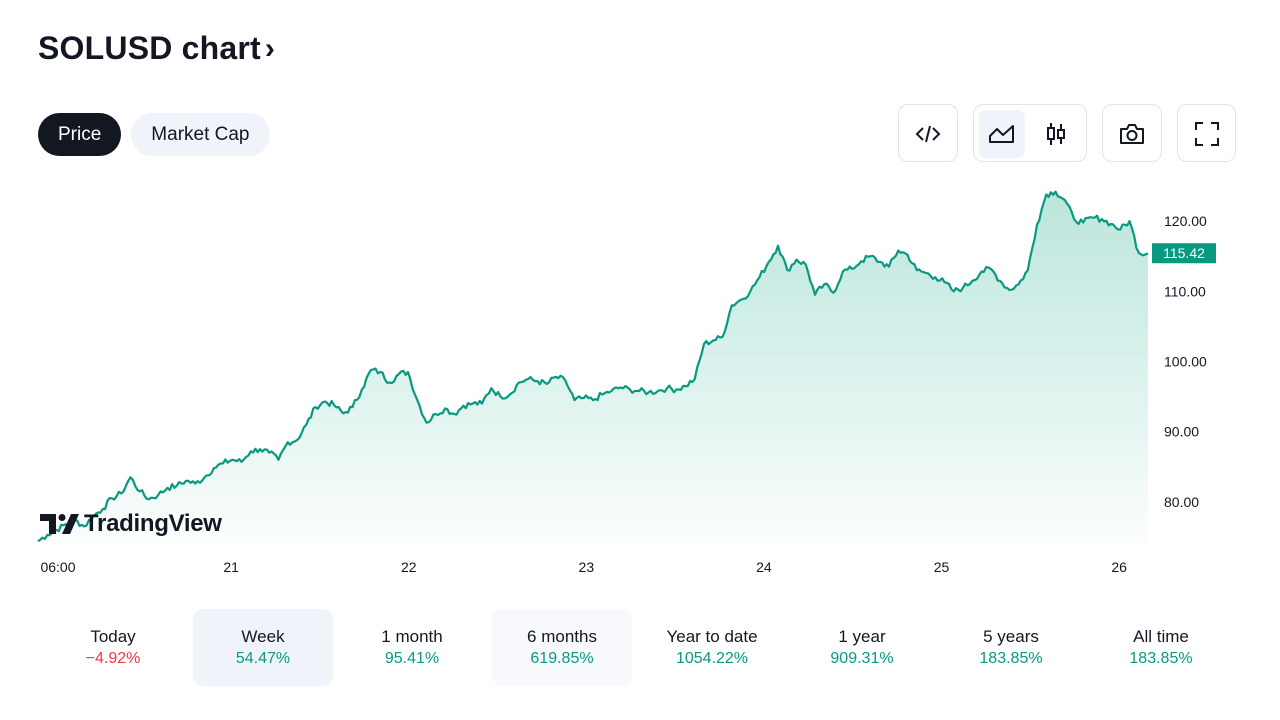  I want to click on page-title: SOLUSD chart, so click(149, 48).